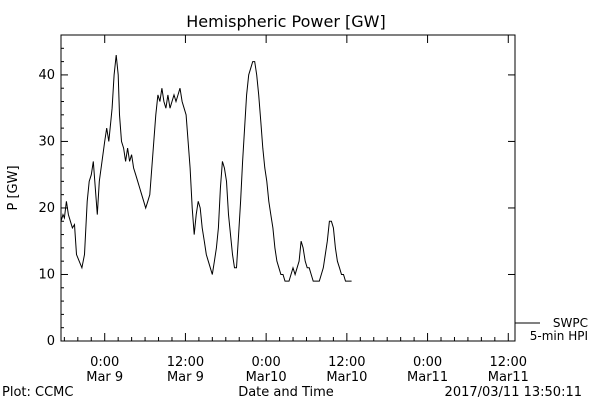 The width and height of the screenshot is (600, 400). What do you see at coordinates (37, 392) in the screenshot?
I see `footer-plot-credit: Plot: CCMC` at bounding box center [37, 392].